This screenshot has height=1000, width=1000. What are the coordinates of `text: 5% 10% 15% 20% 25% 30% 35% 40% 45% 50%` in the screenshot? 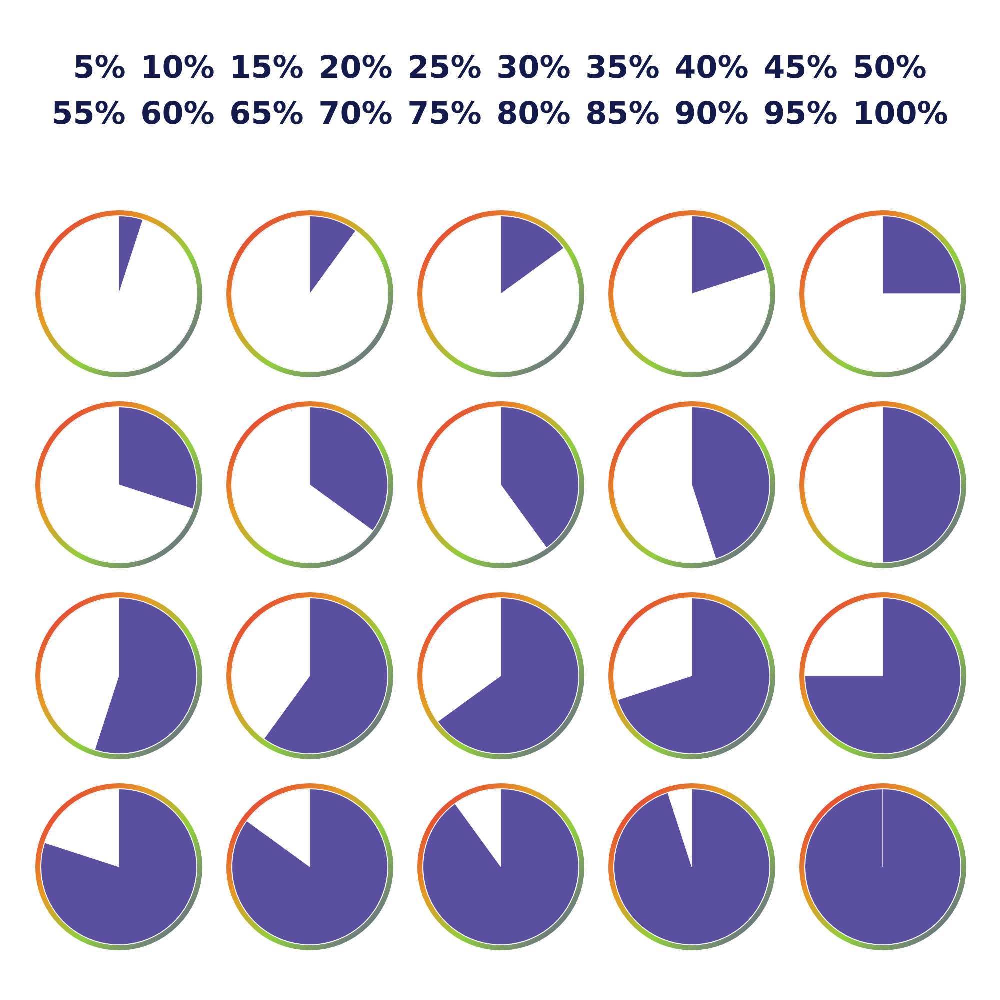 It's located at (500, 68).